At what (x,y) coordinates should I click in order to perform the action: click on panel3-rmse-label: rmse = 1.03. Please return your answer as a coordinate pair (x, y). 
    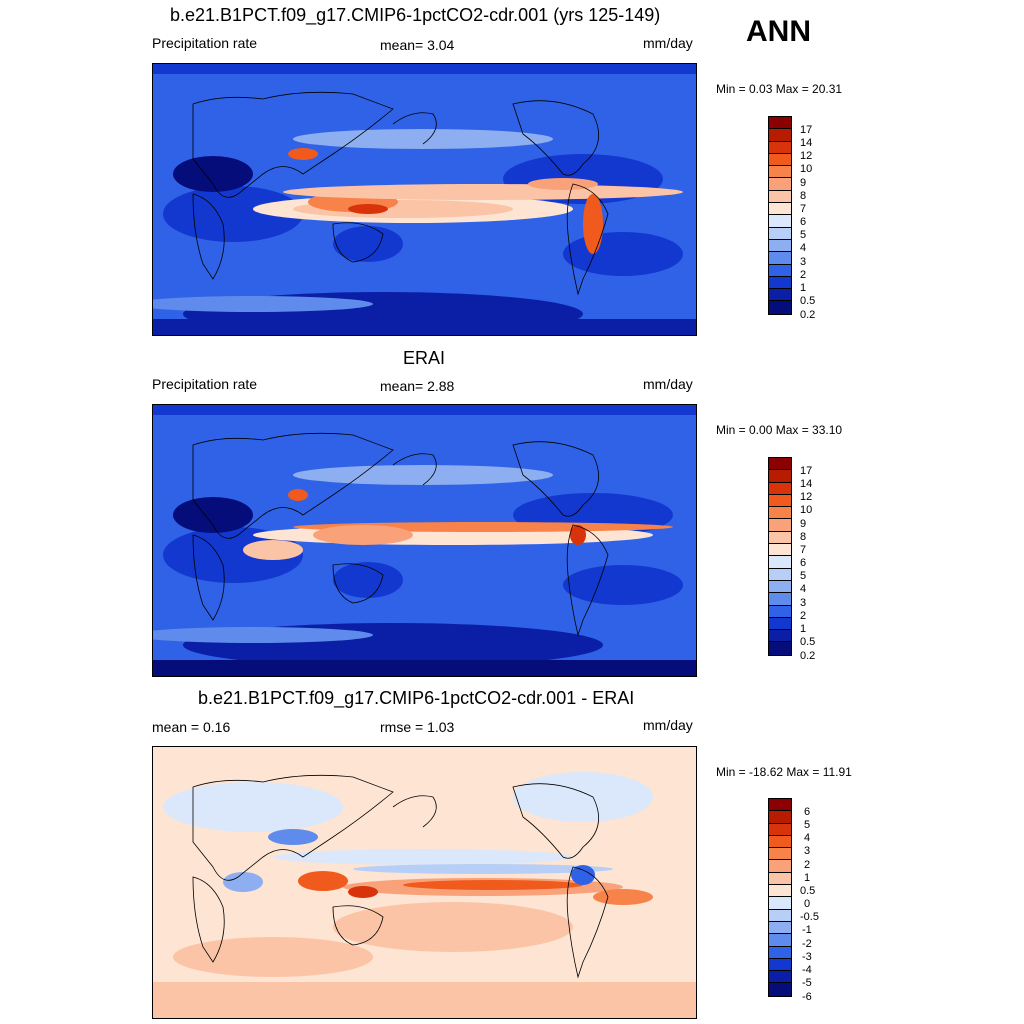
    Looking at the image, I should click on (417, 727).